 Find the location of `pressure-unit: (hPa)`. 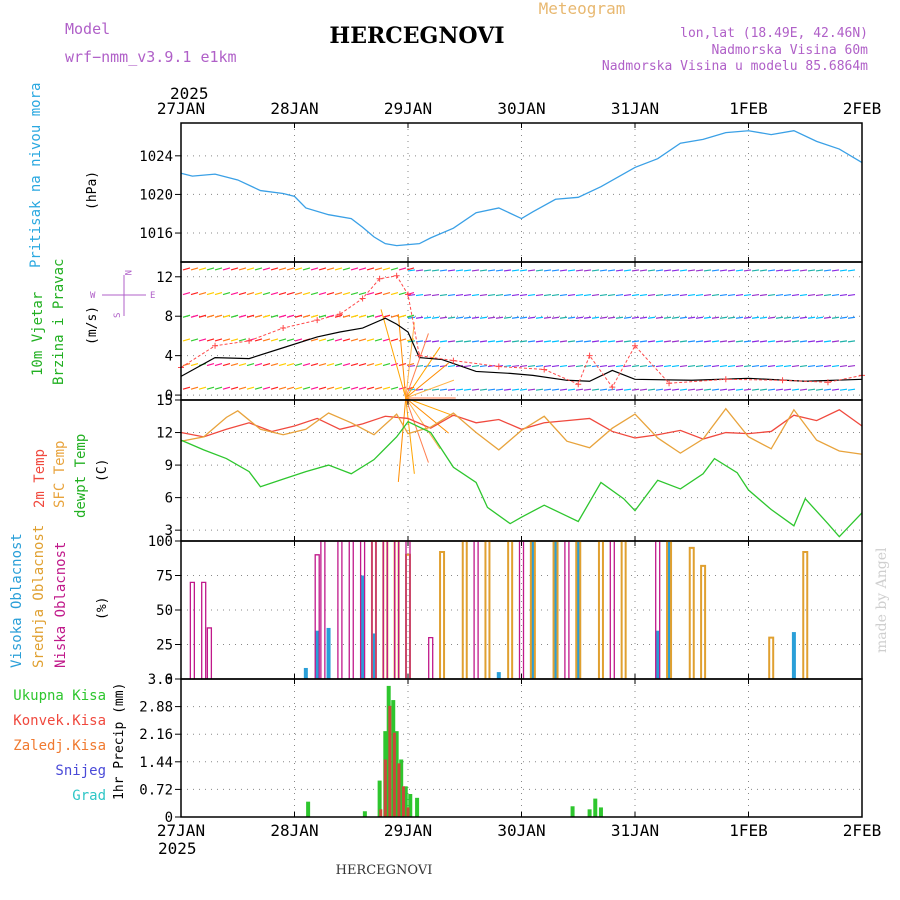

pressure-unit: (hPa) is located at coordinates (92, 190).